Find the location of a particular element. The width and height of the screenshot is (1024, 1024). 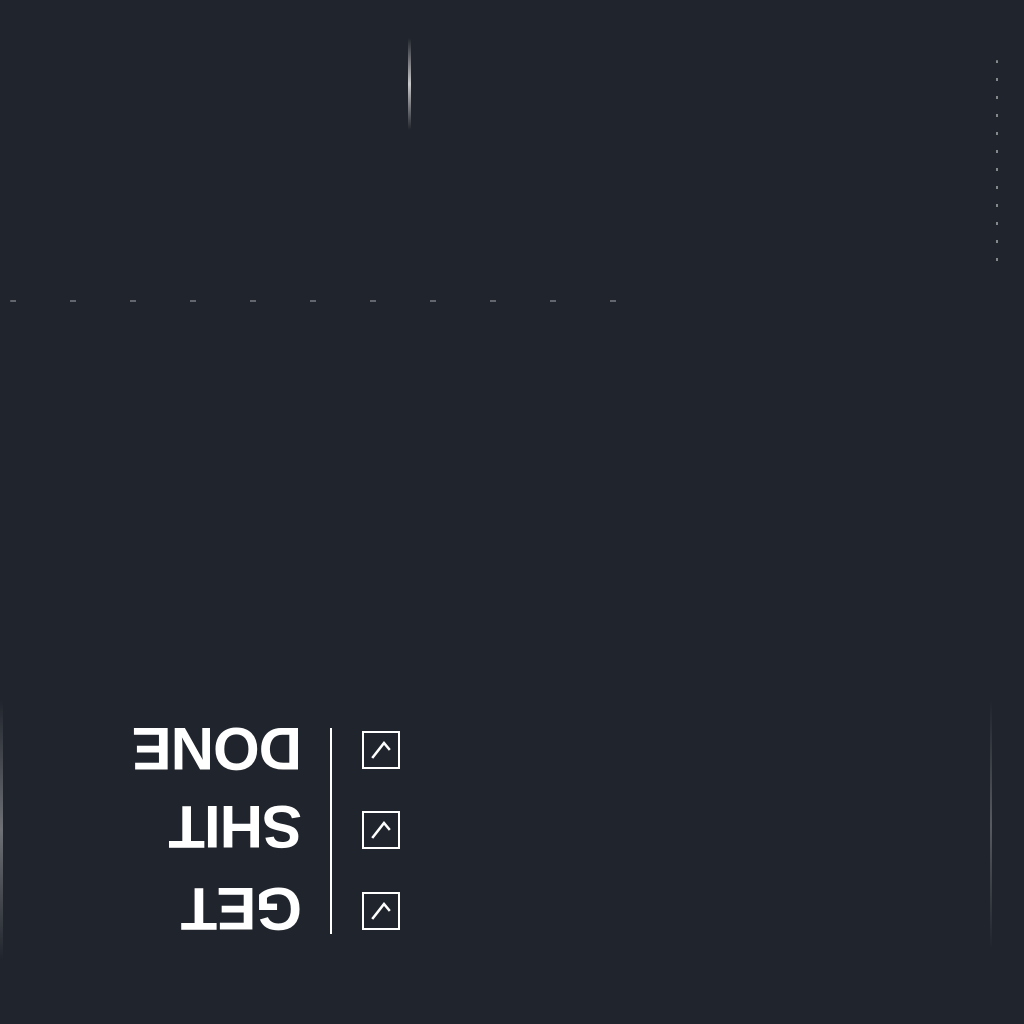

vertical-divider is located at coordinates (331, 831).